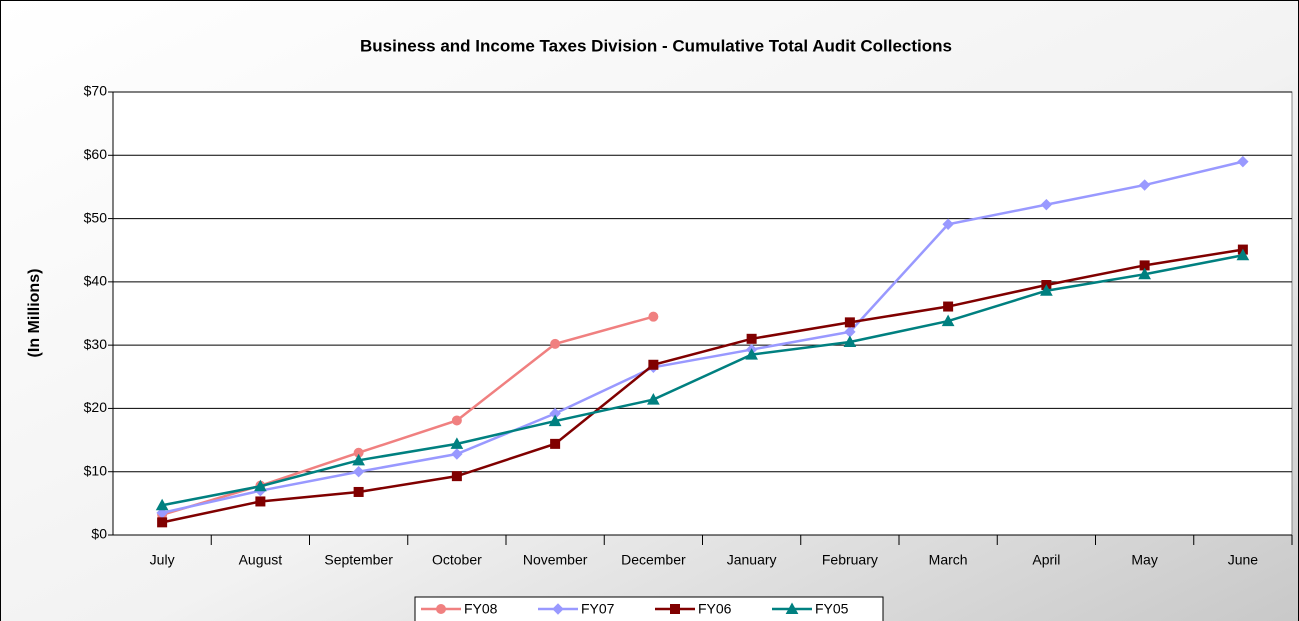 The height and width of the screenshot is (621, 1299). Describe the element at coordinates (653, 560) in the screenshot. I see `x-tick-label: December` at that location.